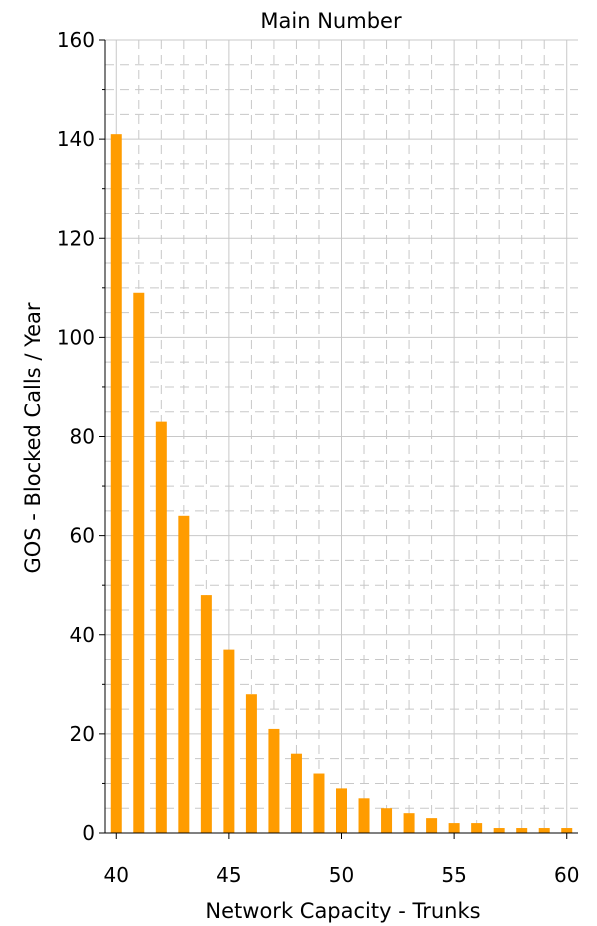  Describe the element at coordinates (82, 635) in the screenshot. I see `y-tick-label: 40` at that location.